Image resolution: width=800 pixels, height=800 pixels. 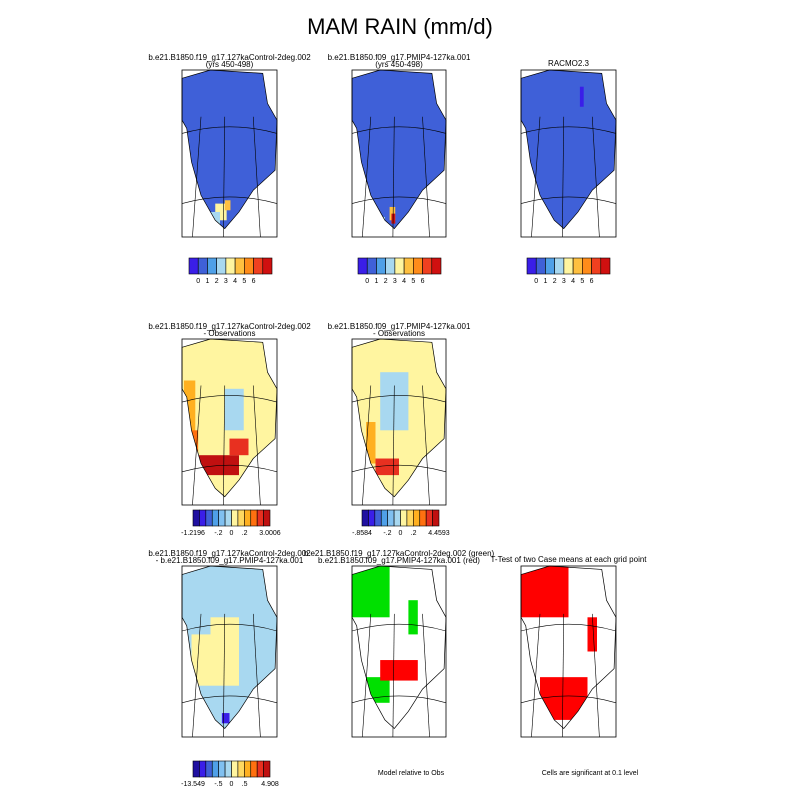 What do you see at coordinates (226, 281) in the screenshot?
I see `colorbar-label: 3` at bounding box center [226, 281].